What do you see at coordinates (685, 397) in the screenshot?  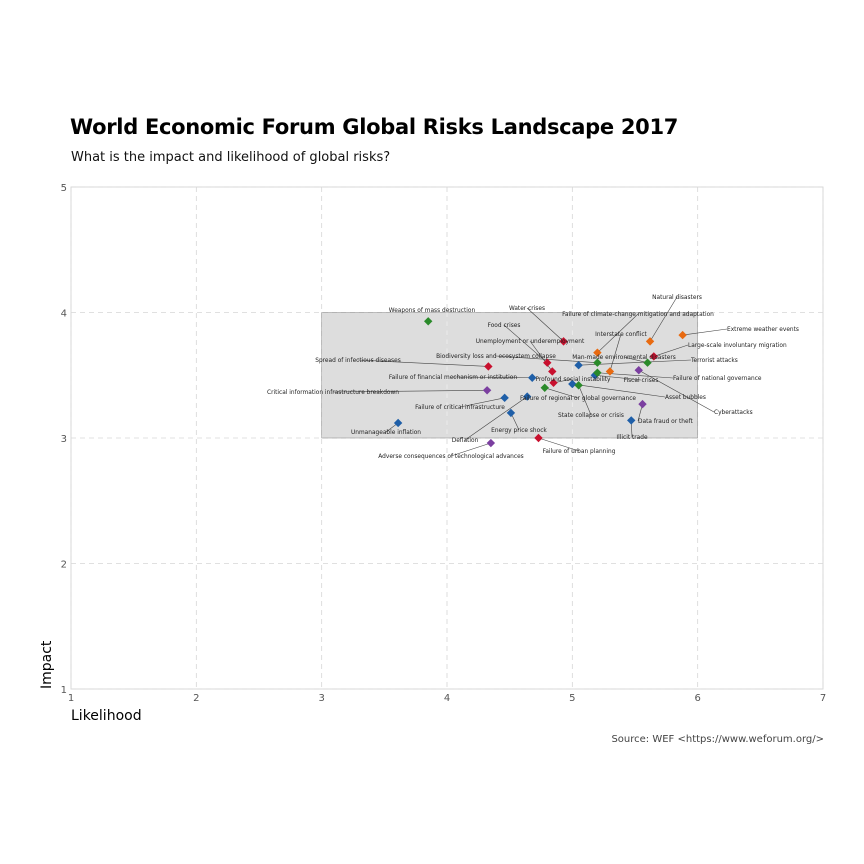 I see `point-label: Asset bubbles` at bounding box center [685, 397].